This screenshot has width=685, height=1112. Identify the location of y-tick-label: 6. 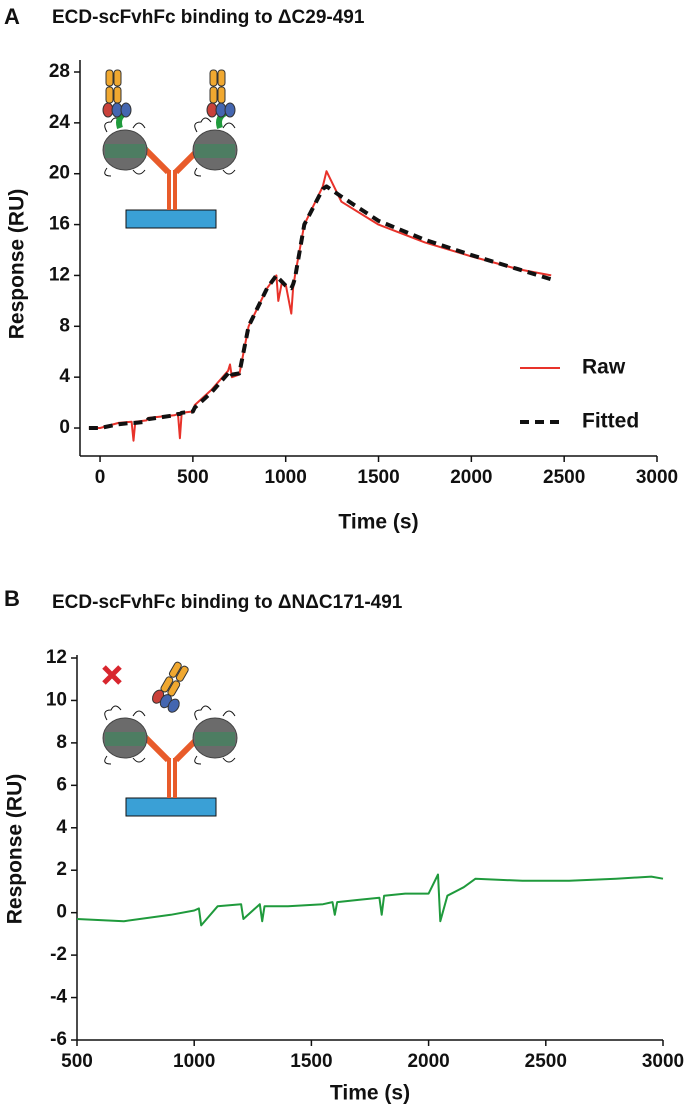
(61, 784).